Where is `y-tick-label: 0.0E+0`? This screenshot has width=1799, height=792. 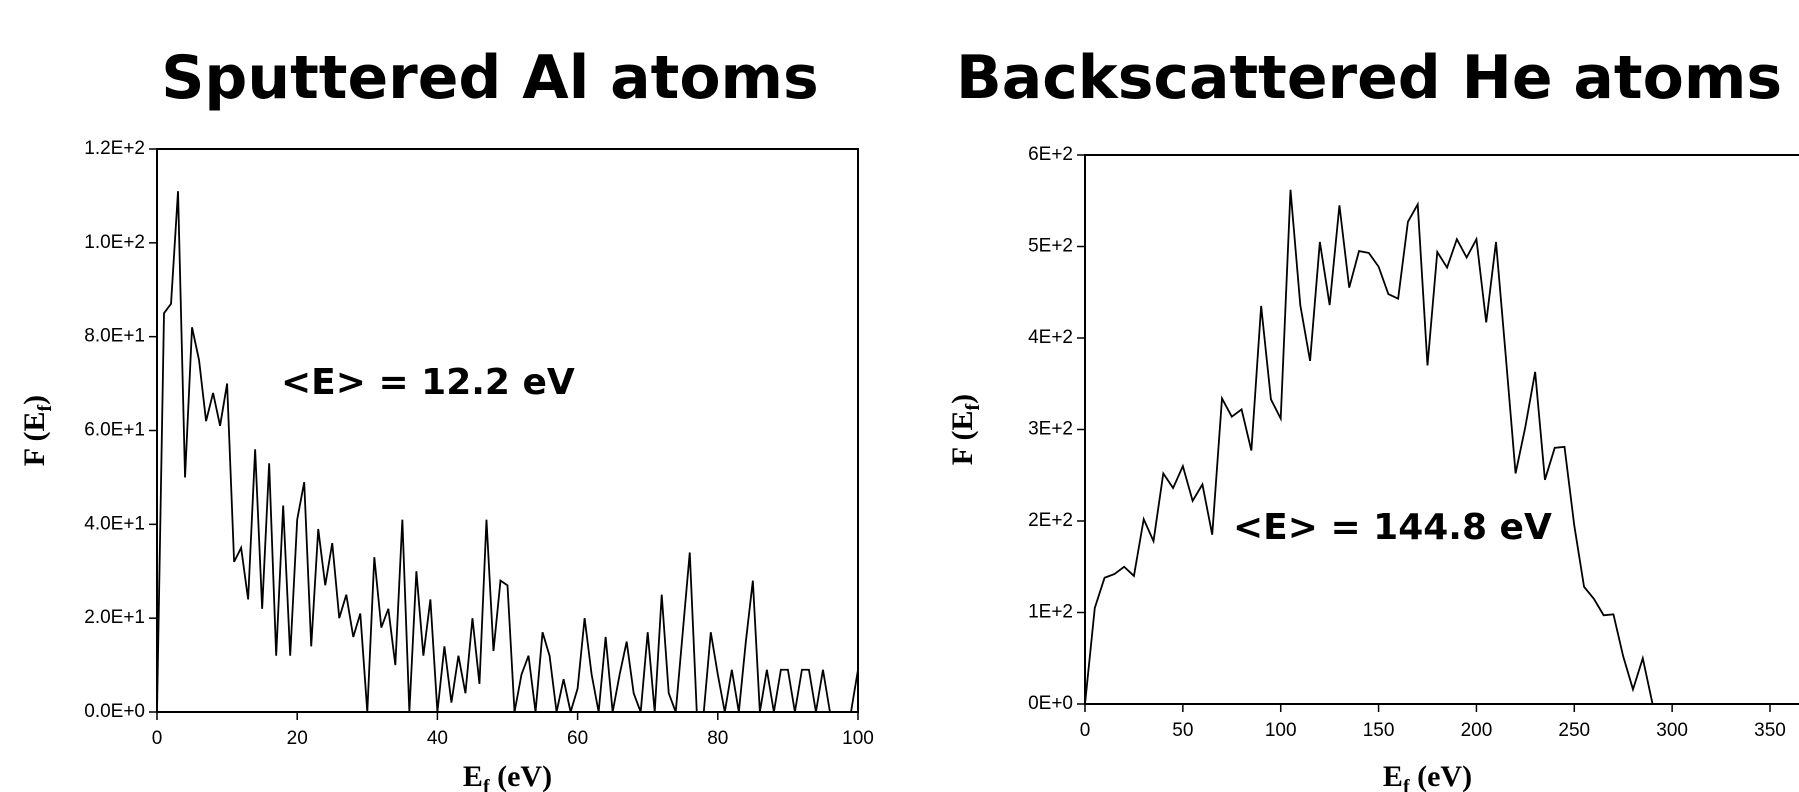
y-tick-label: 0.0E+0 is located at coordinates (114, 711).